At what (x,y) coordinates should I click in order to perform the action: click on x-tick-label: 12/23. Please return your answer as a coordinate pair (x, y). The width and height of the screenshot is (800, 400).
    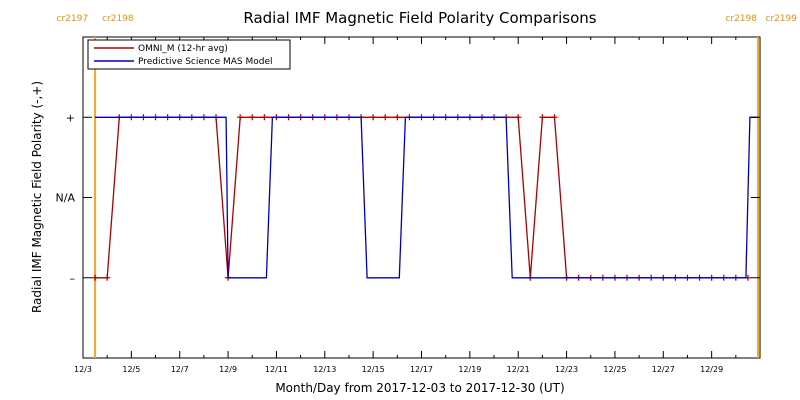
    Looking at the image, I should click on (566, 369).